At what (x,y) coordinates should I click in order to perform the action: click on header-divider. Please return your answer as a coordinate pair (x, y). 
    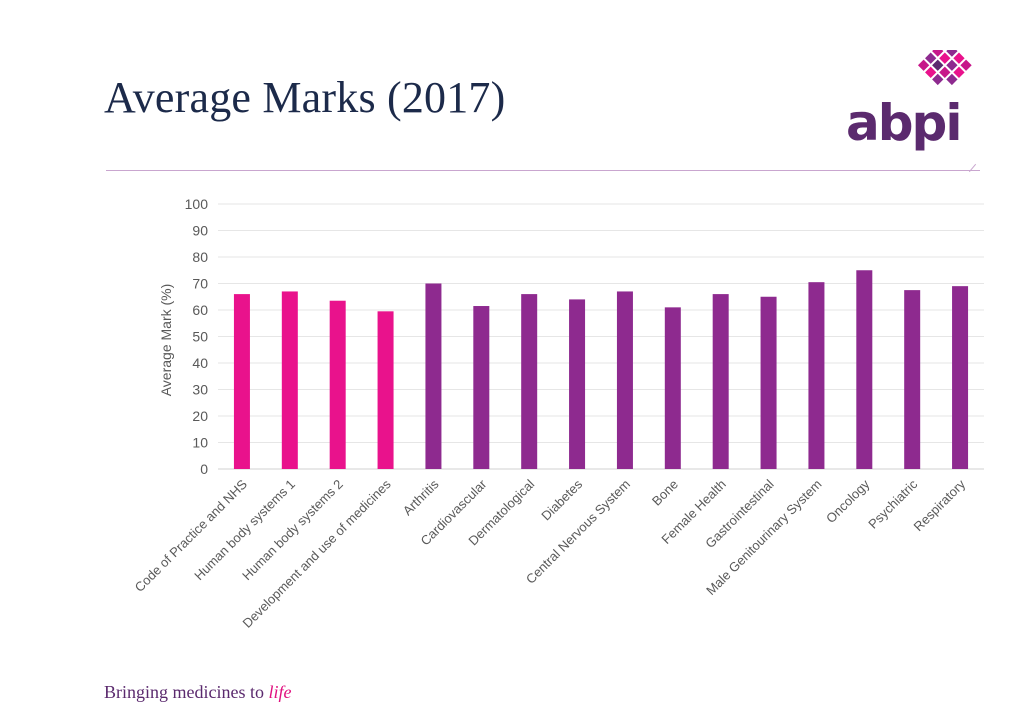
    Looking at the image, I should click on (543, 170).